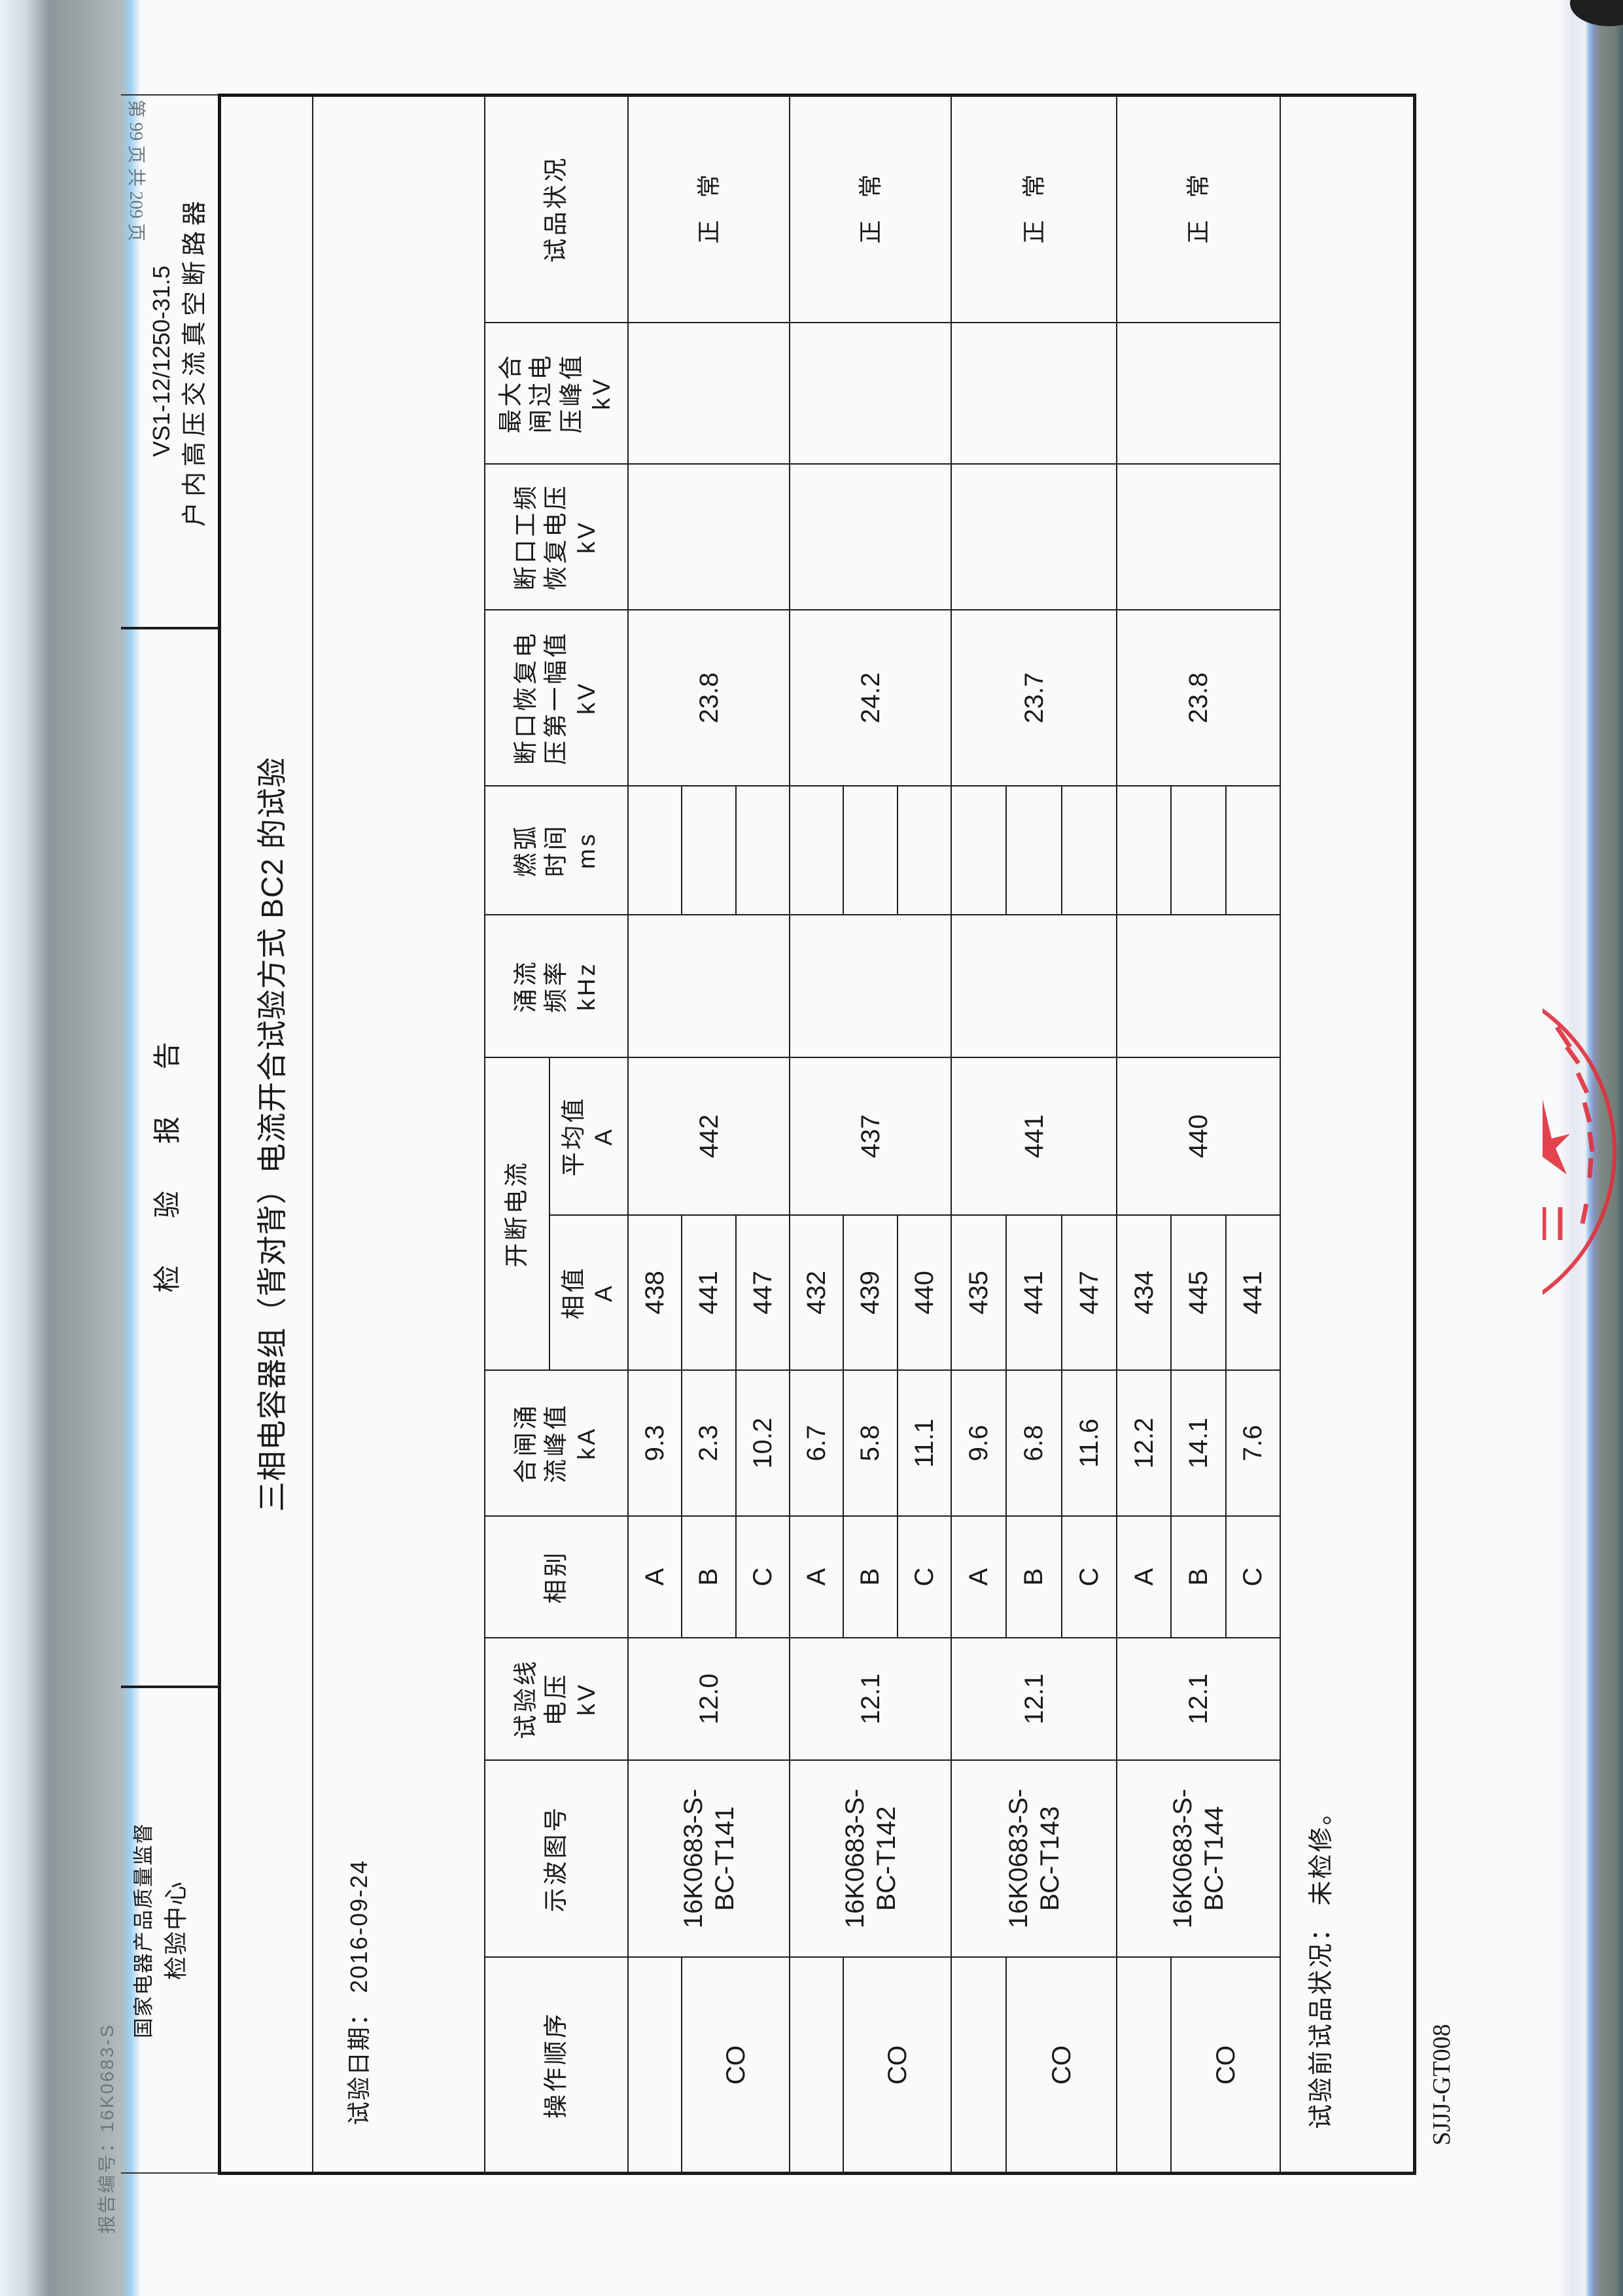 This screenshot has height=2296, width=1623. I want to click on average-current: 440, so click(1198, 1136).